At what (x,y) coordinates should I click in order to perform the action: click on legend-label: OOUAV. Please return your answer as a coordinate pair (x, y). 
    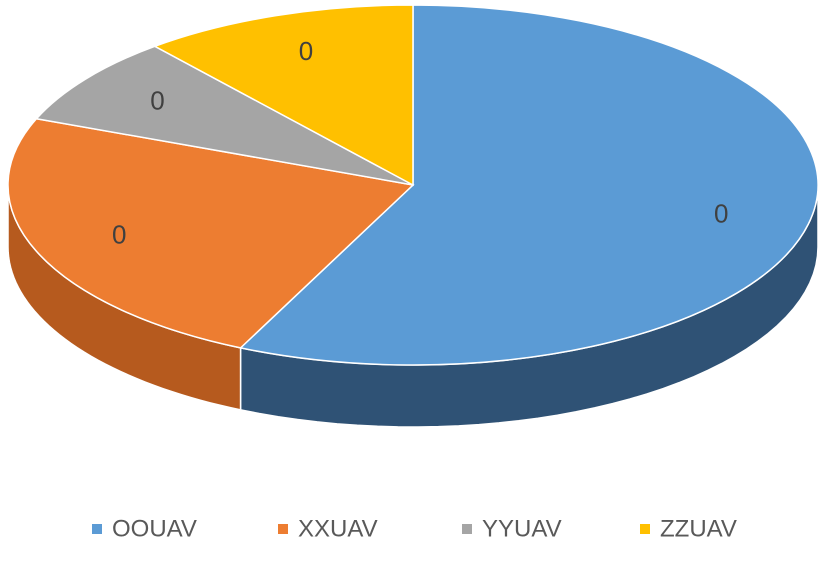
    Looking at the image, I should click on (154, 528).